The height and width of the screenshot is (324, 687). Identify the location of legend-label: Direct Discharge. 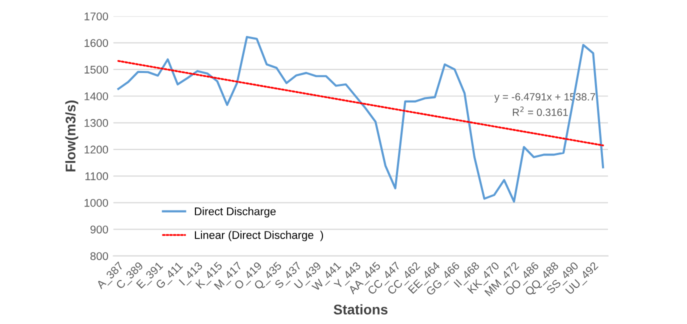
(235, 212).